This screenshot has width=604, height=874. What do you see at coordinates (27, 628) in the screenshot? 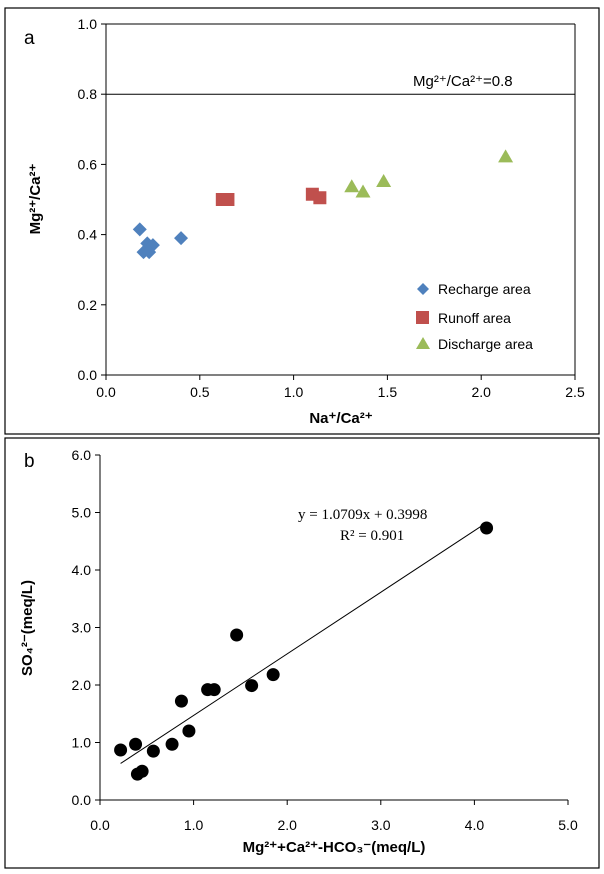
I see `panel-b-y-axis-label: SO₄²⁻(meq/L)` at bounding box center [27, 628].